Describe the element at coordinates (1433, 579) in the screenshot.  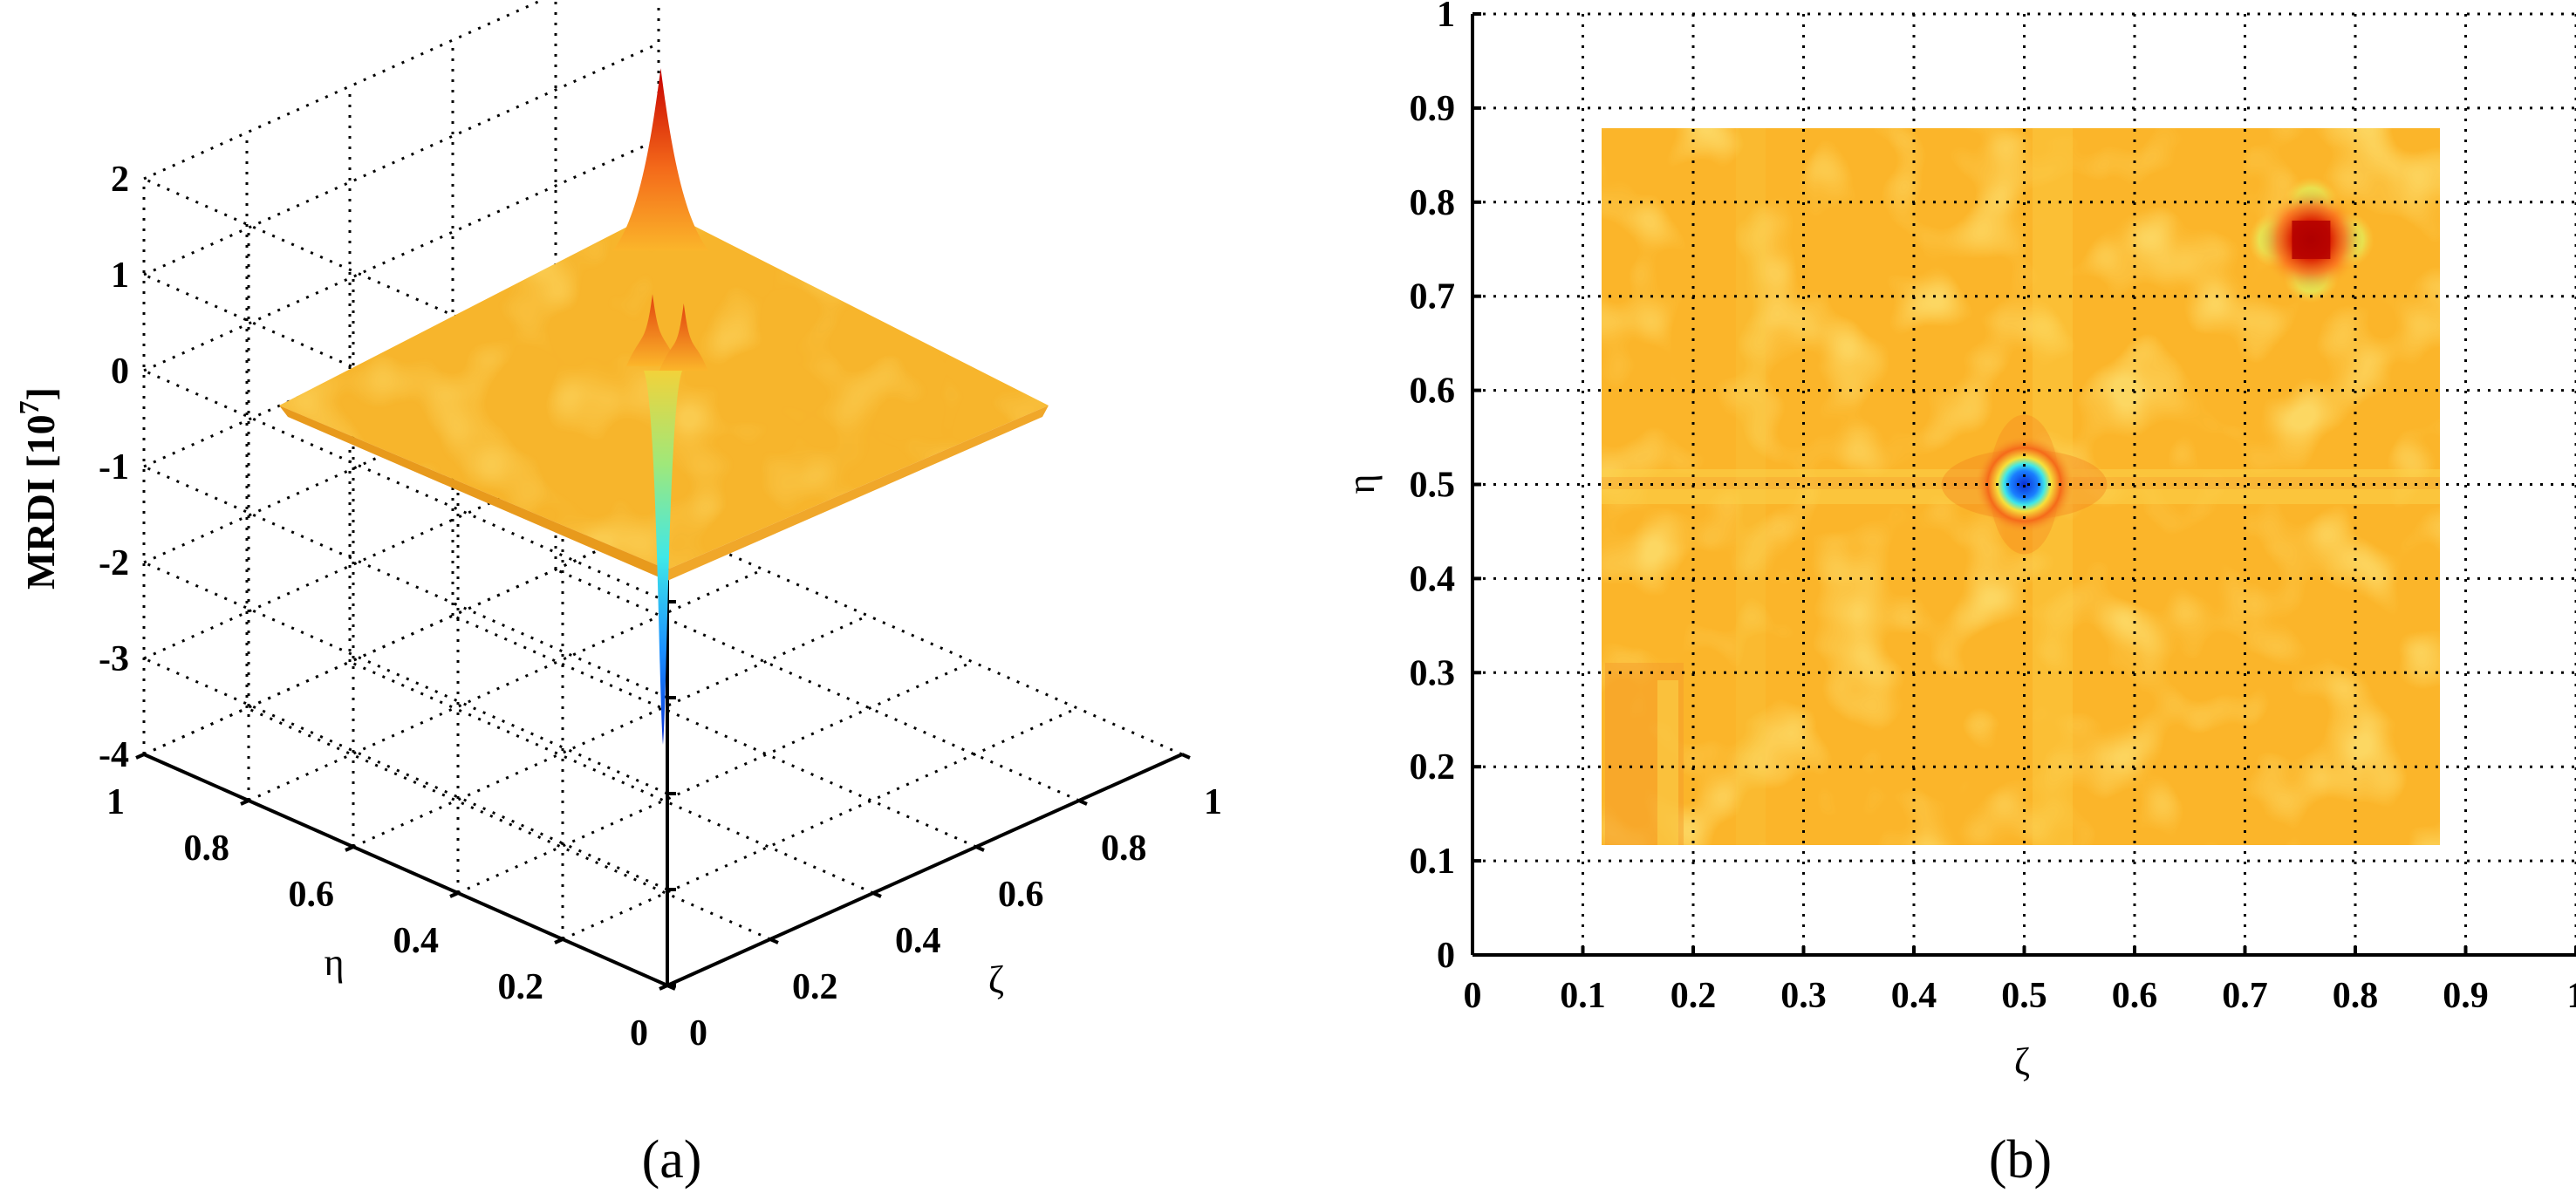
I see `heatmap-y-tick-label: 0.4` at that location.